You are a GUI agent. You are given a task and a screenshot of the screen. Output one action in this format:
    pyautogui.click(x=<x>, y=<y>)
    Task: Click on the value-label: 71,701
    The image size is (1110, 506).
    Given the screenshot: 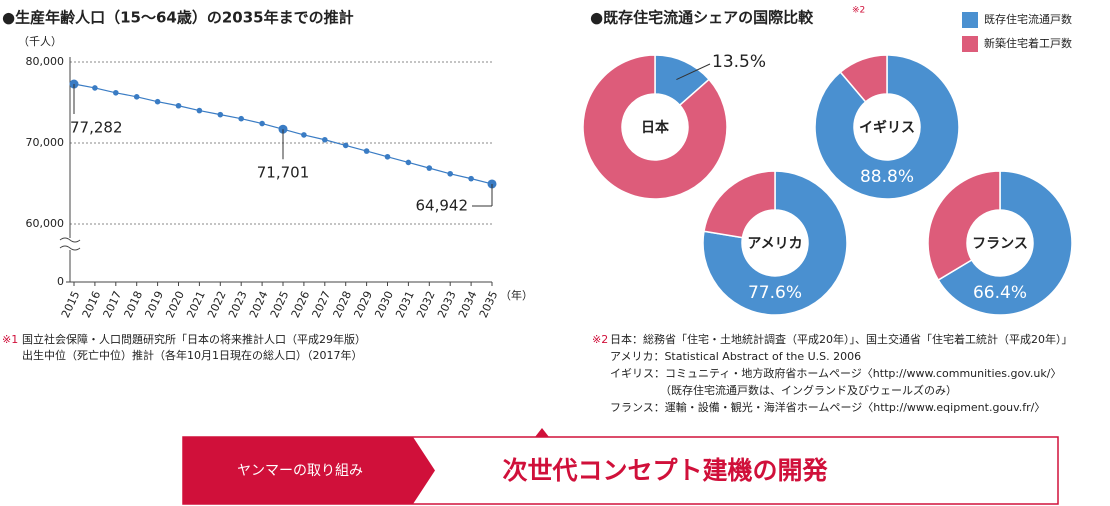 What is the action you would take?
    pyautogui.click(x=283, y=173)
    